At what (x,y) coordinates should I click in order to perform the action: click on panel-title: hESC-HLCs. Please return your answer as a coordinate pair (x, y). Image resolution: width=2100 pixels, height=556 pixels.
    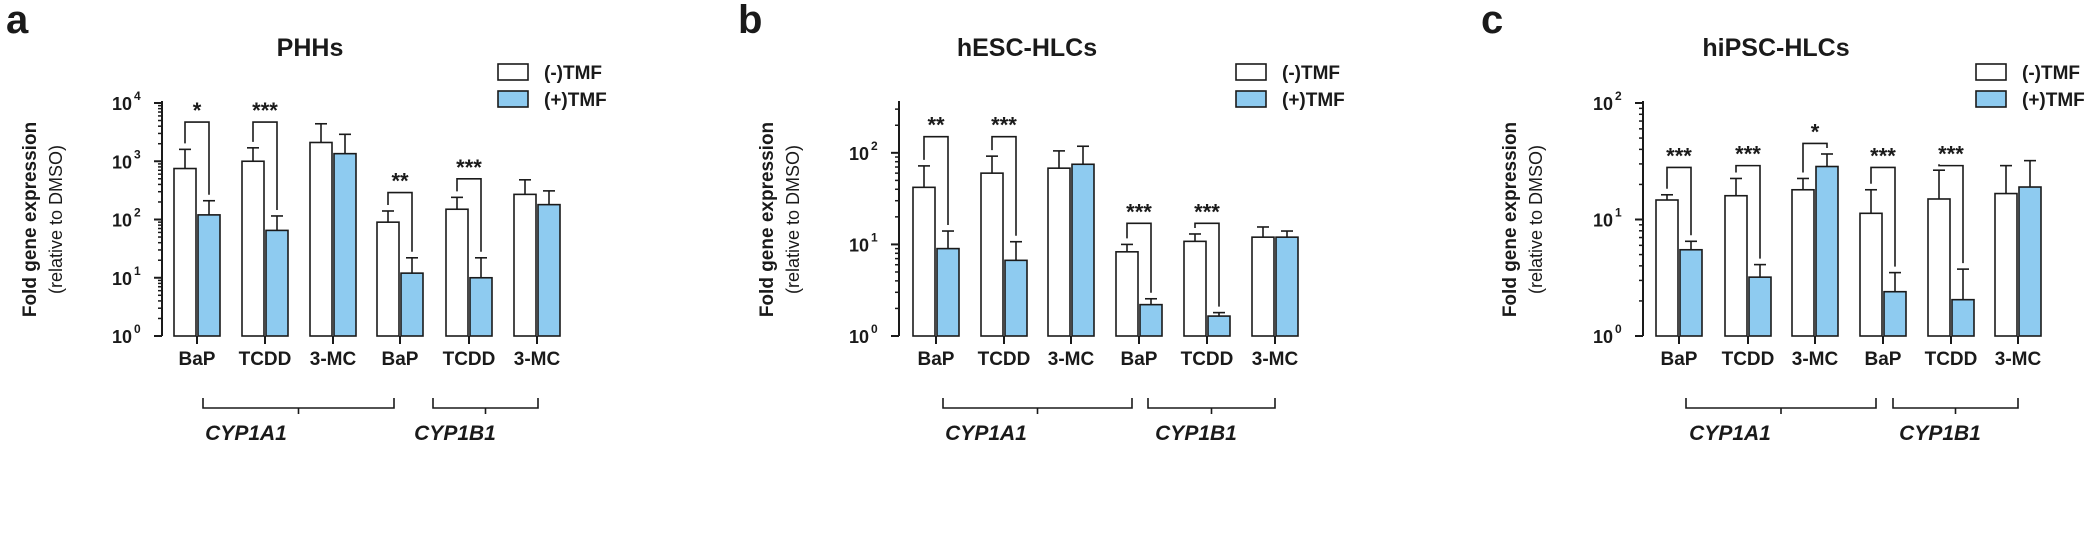
    Looking at the image, I should click on (1027, 48).